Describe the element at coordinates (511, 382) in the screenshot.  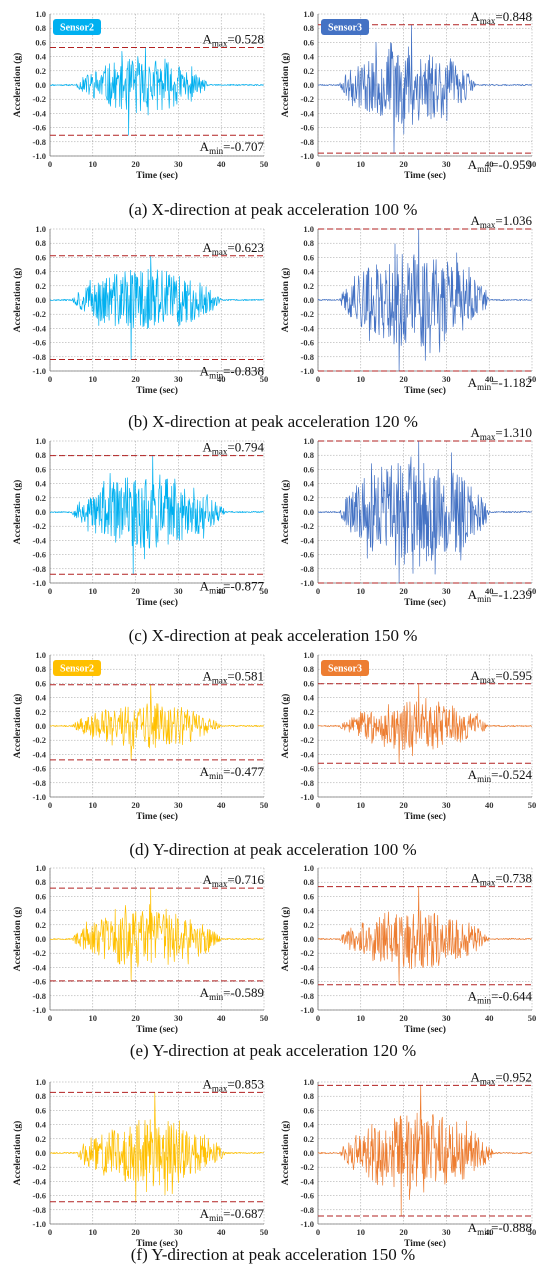
I see `amin-value: =-1.182` at that location.